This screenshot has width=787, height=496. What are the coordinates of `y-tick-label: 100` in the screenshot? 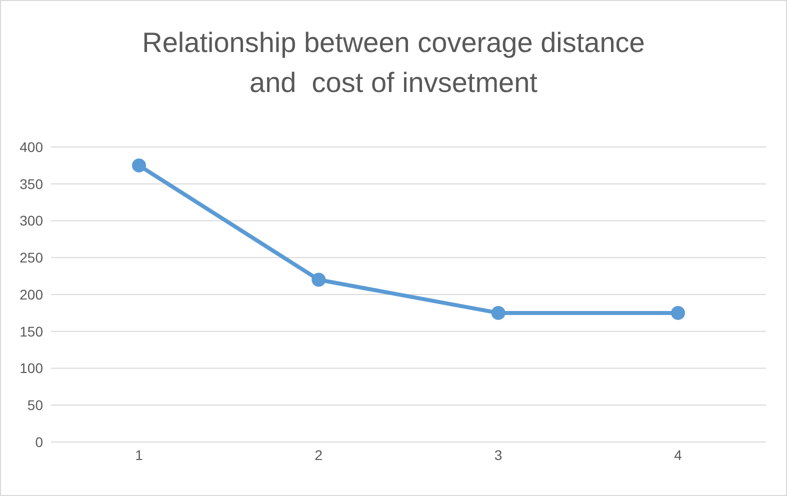 It's located at (32, 368).